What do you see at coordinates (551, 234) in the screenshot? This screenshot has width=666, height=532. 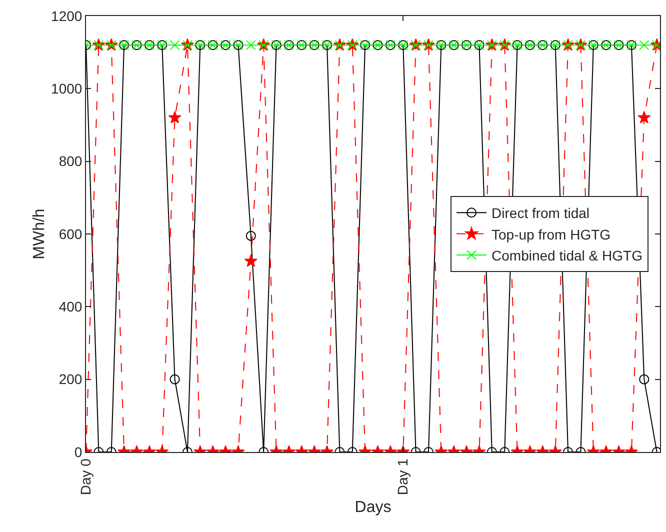 I see `legend-label: Top-up from HGTG` at bounding box center [551, 234].